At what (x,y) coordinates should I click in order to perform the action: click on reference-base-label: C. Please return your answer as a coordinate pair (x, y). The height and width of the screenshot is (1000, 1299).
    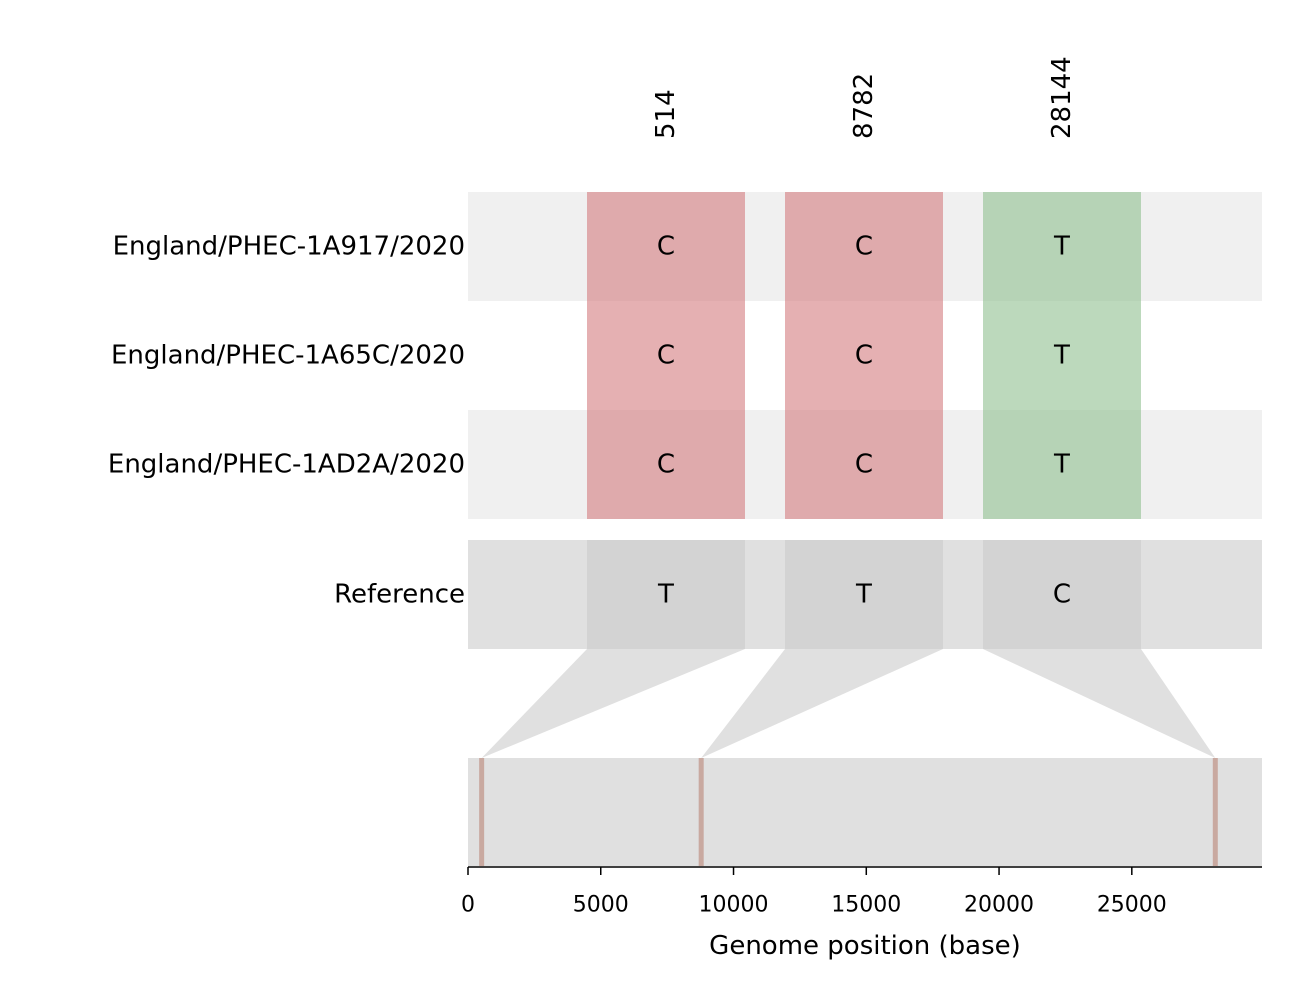
    Looking at the image, I should click on (1062, 595).